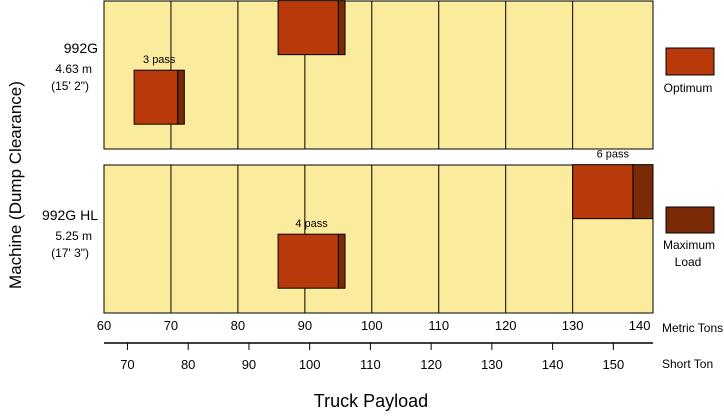 The height and width of the screenshot is (418, 724). What do you see at coordinates (15, 185) in the screenshot?
I see `y-axis-title: Machine (Dump Clearance)` at bounding box center [15, 185].